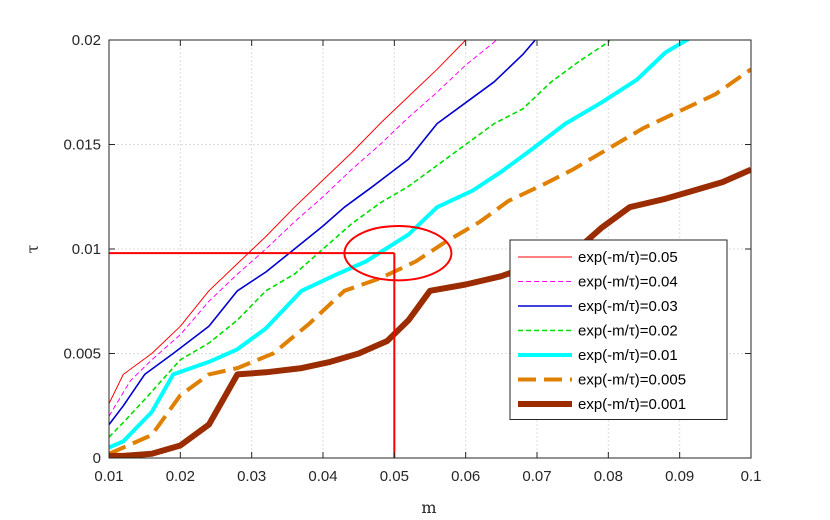 The width and height of the screenshot is (830, 520). Describe the element at coordinates (394, 476) in the screenshot. I see `x-tick-label: 0.05` at that location.